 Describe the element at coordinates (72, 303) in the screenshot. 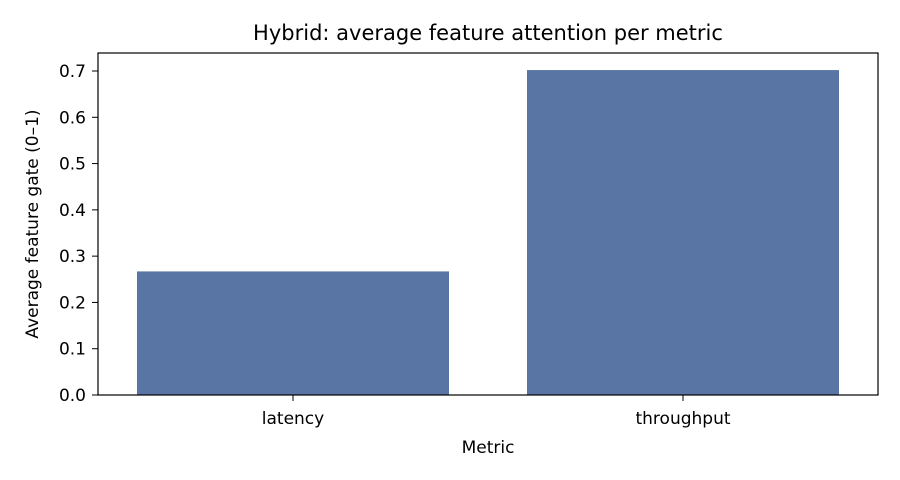

I see `y-tick-label: 0.2` at that location.